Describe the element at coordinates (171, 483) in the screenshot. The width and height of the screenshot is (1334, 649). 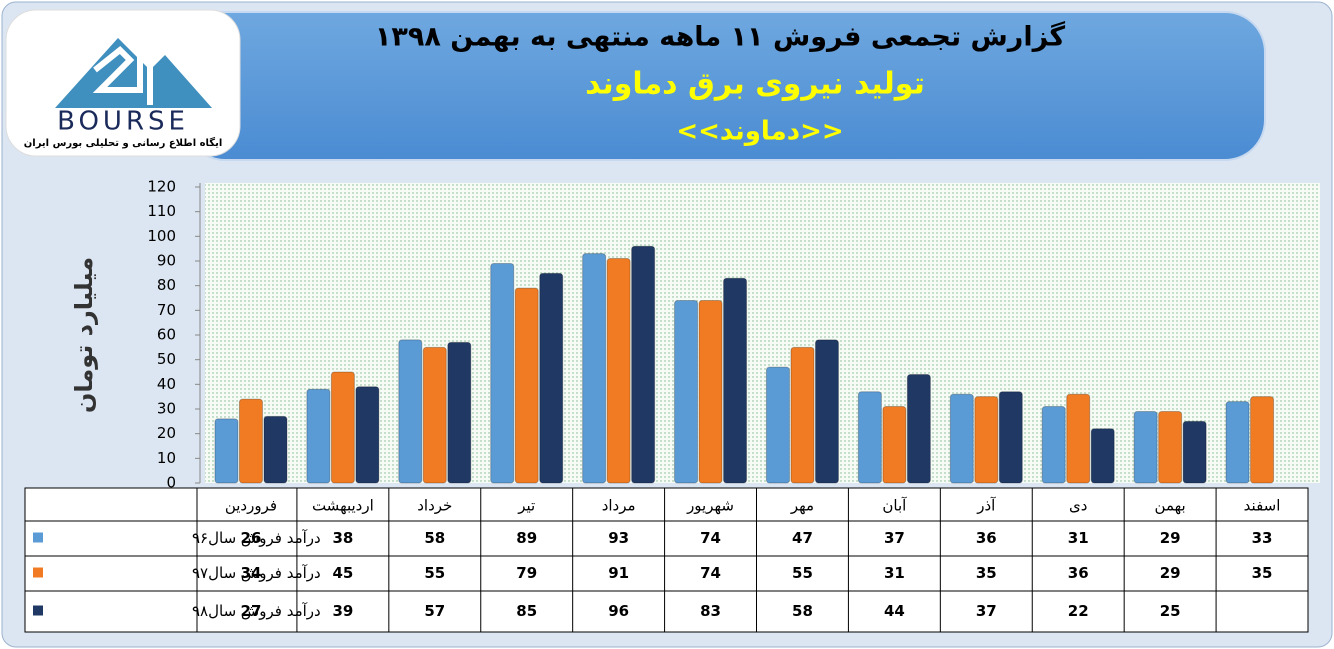
I see `y-tick-label: 0` at that location.